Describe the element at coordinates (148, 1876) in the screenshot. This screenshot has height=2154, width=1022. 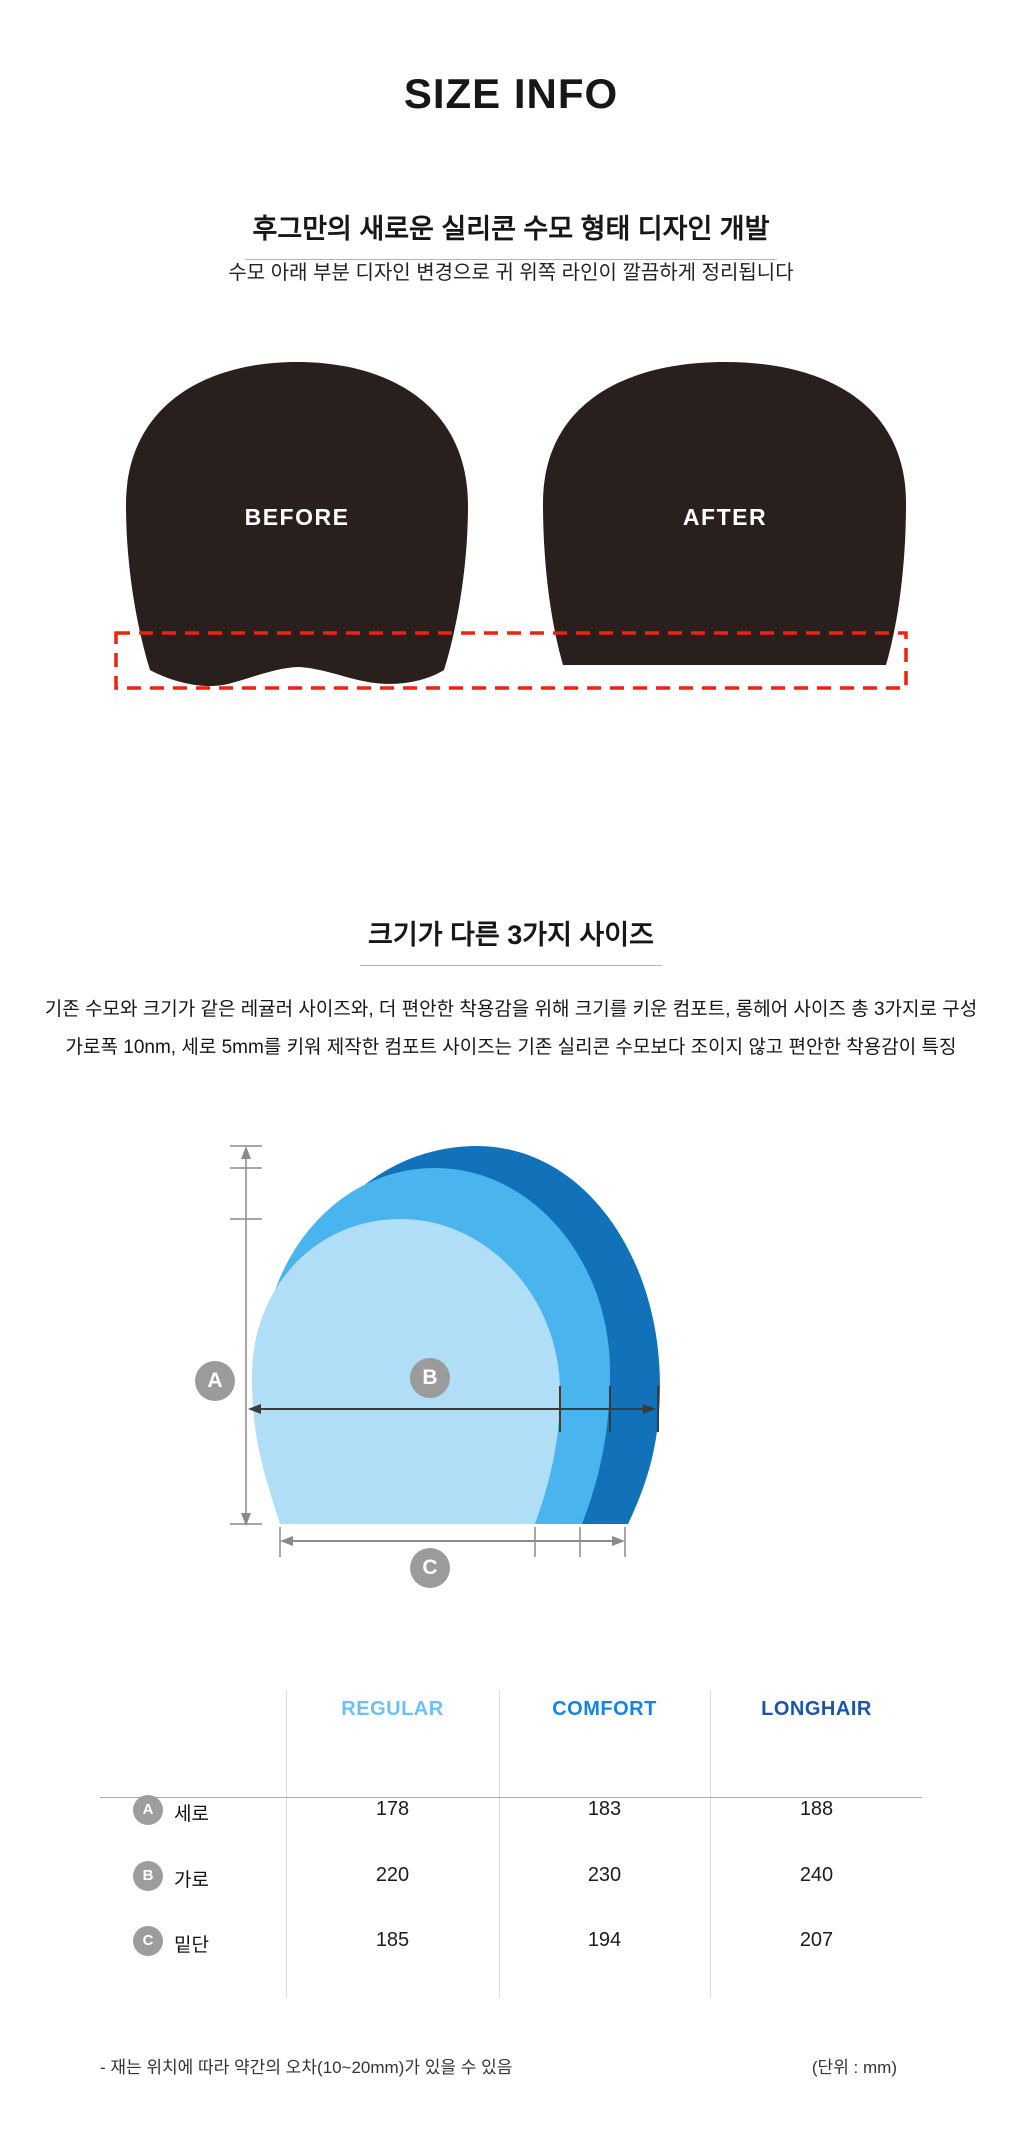
I see `row-badge-b: B` at that location.